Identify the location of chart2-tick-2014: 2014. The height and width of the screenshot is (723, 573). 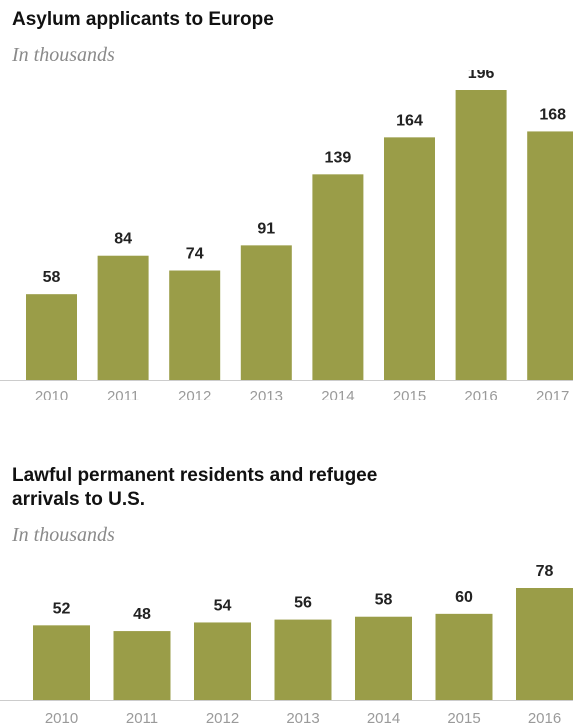
(383, 716).